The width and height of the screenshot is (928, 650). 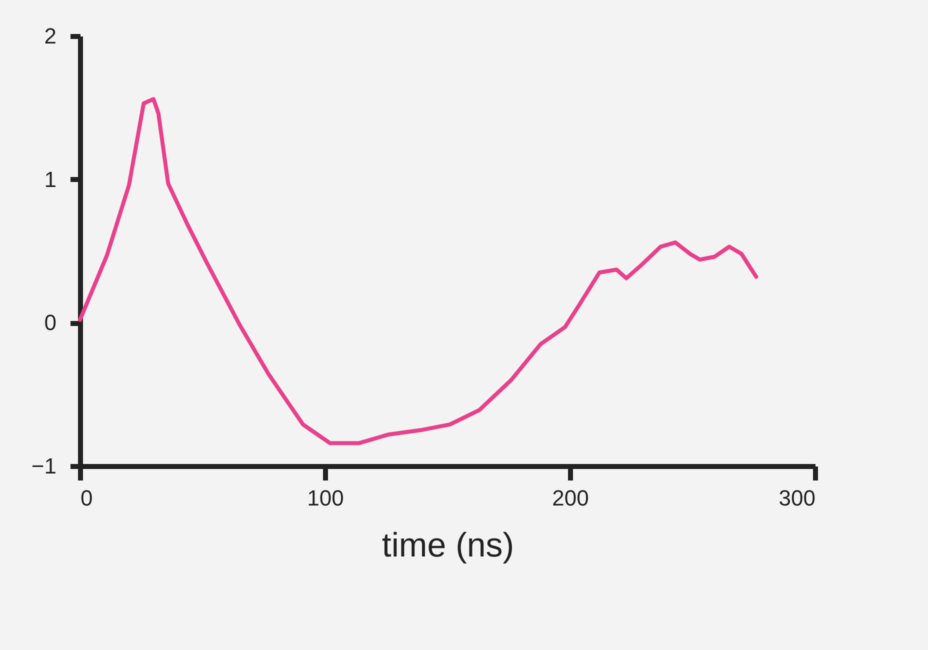 What do you see at coordinates (50, 36) in the screenshot?
I see `y-tick-label: 2` at bounding box center [50, 36].